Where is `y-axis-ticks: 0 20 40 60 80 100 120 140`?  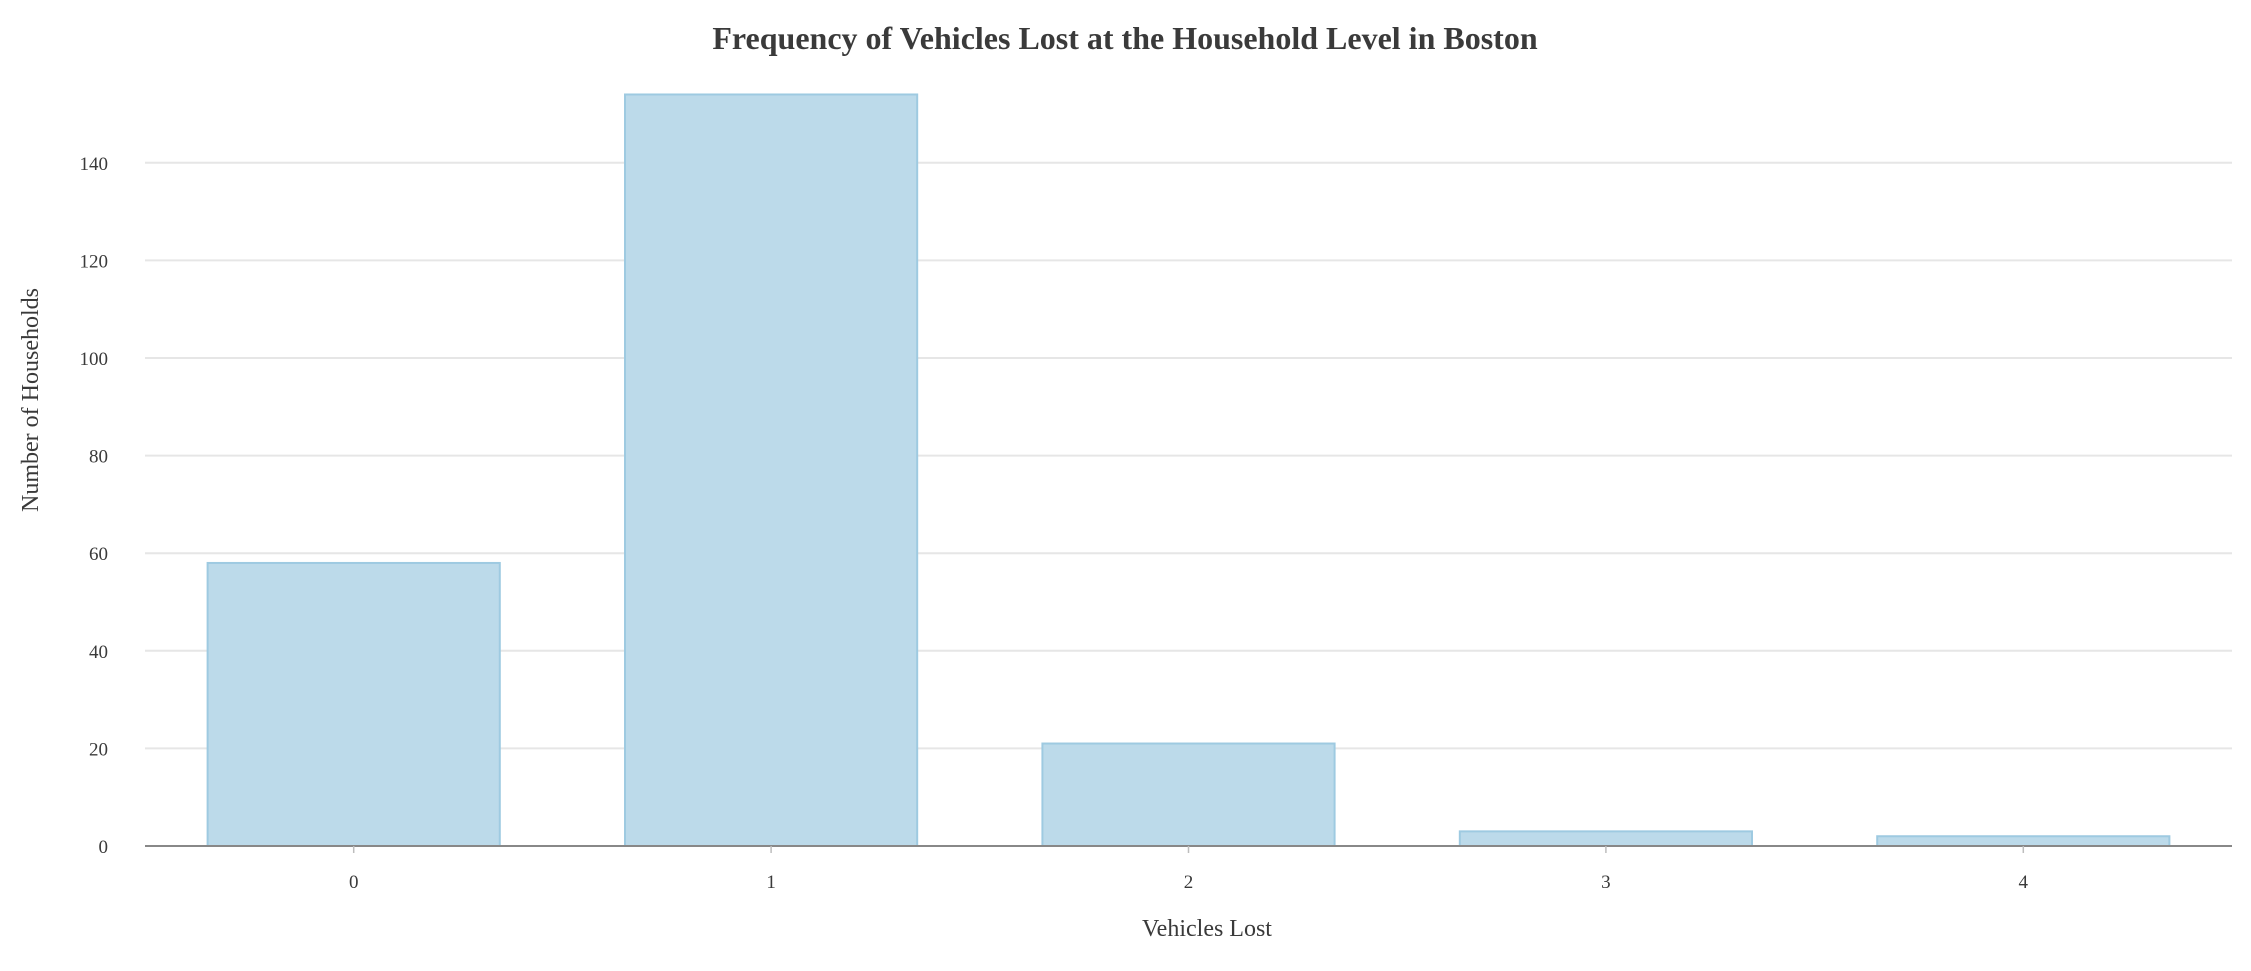
y-axis-ticks: 0 20 40 60 80 100 120 140 is located at coordinates (94, 506).